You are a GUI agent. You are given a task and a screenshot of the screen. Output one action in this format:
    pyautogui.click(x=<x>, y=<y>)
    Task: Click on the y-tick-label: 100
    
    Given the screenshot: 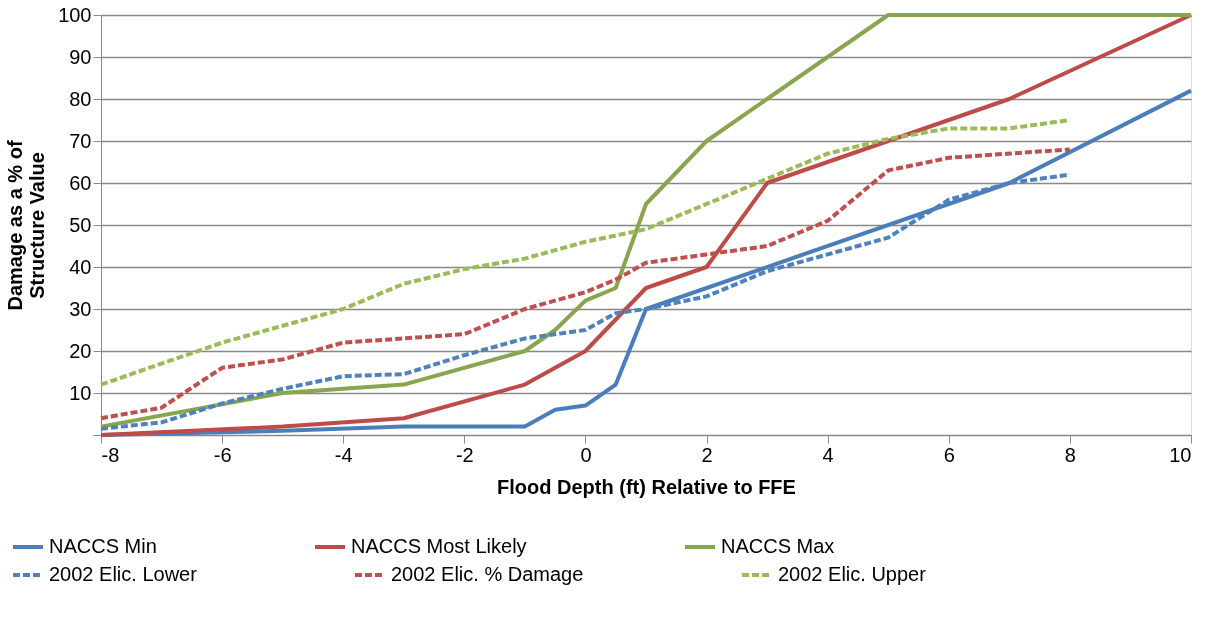 What is the action you would take?
    pyautogui.click(x=75, y=14)
    